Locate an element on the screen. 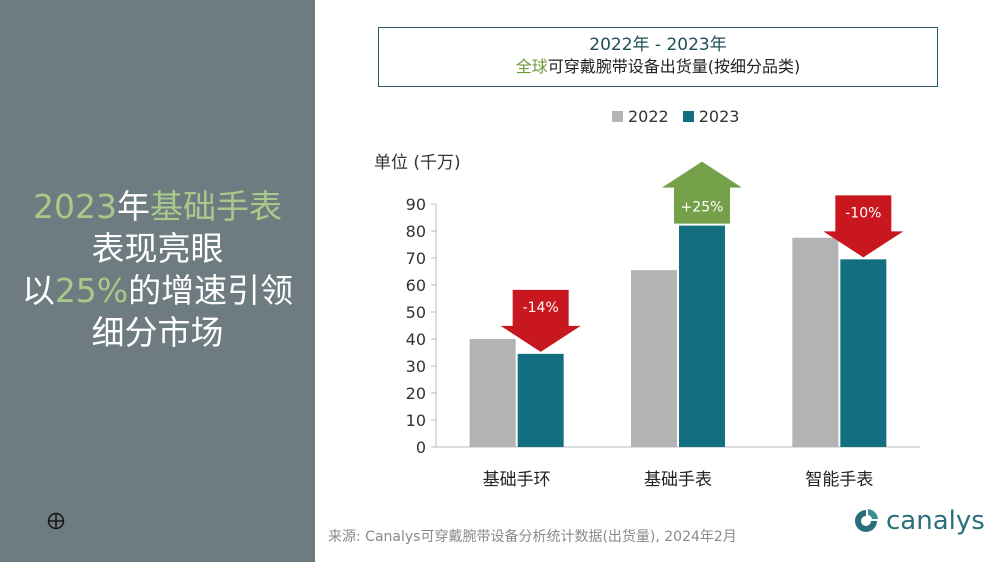 This screenshot has height=562, width=1000. change-label: +25% is located at coordinates (702, 208).